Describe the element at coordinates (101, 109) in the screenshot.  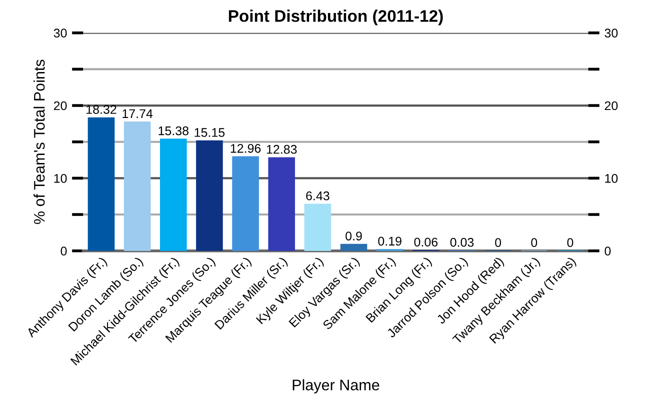
I see `data-label: 18.32` at that location.